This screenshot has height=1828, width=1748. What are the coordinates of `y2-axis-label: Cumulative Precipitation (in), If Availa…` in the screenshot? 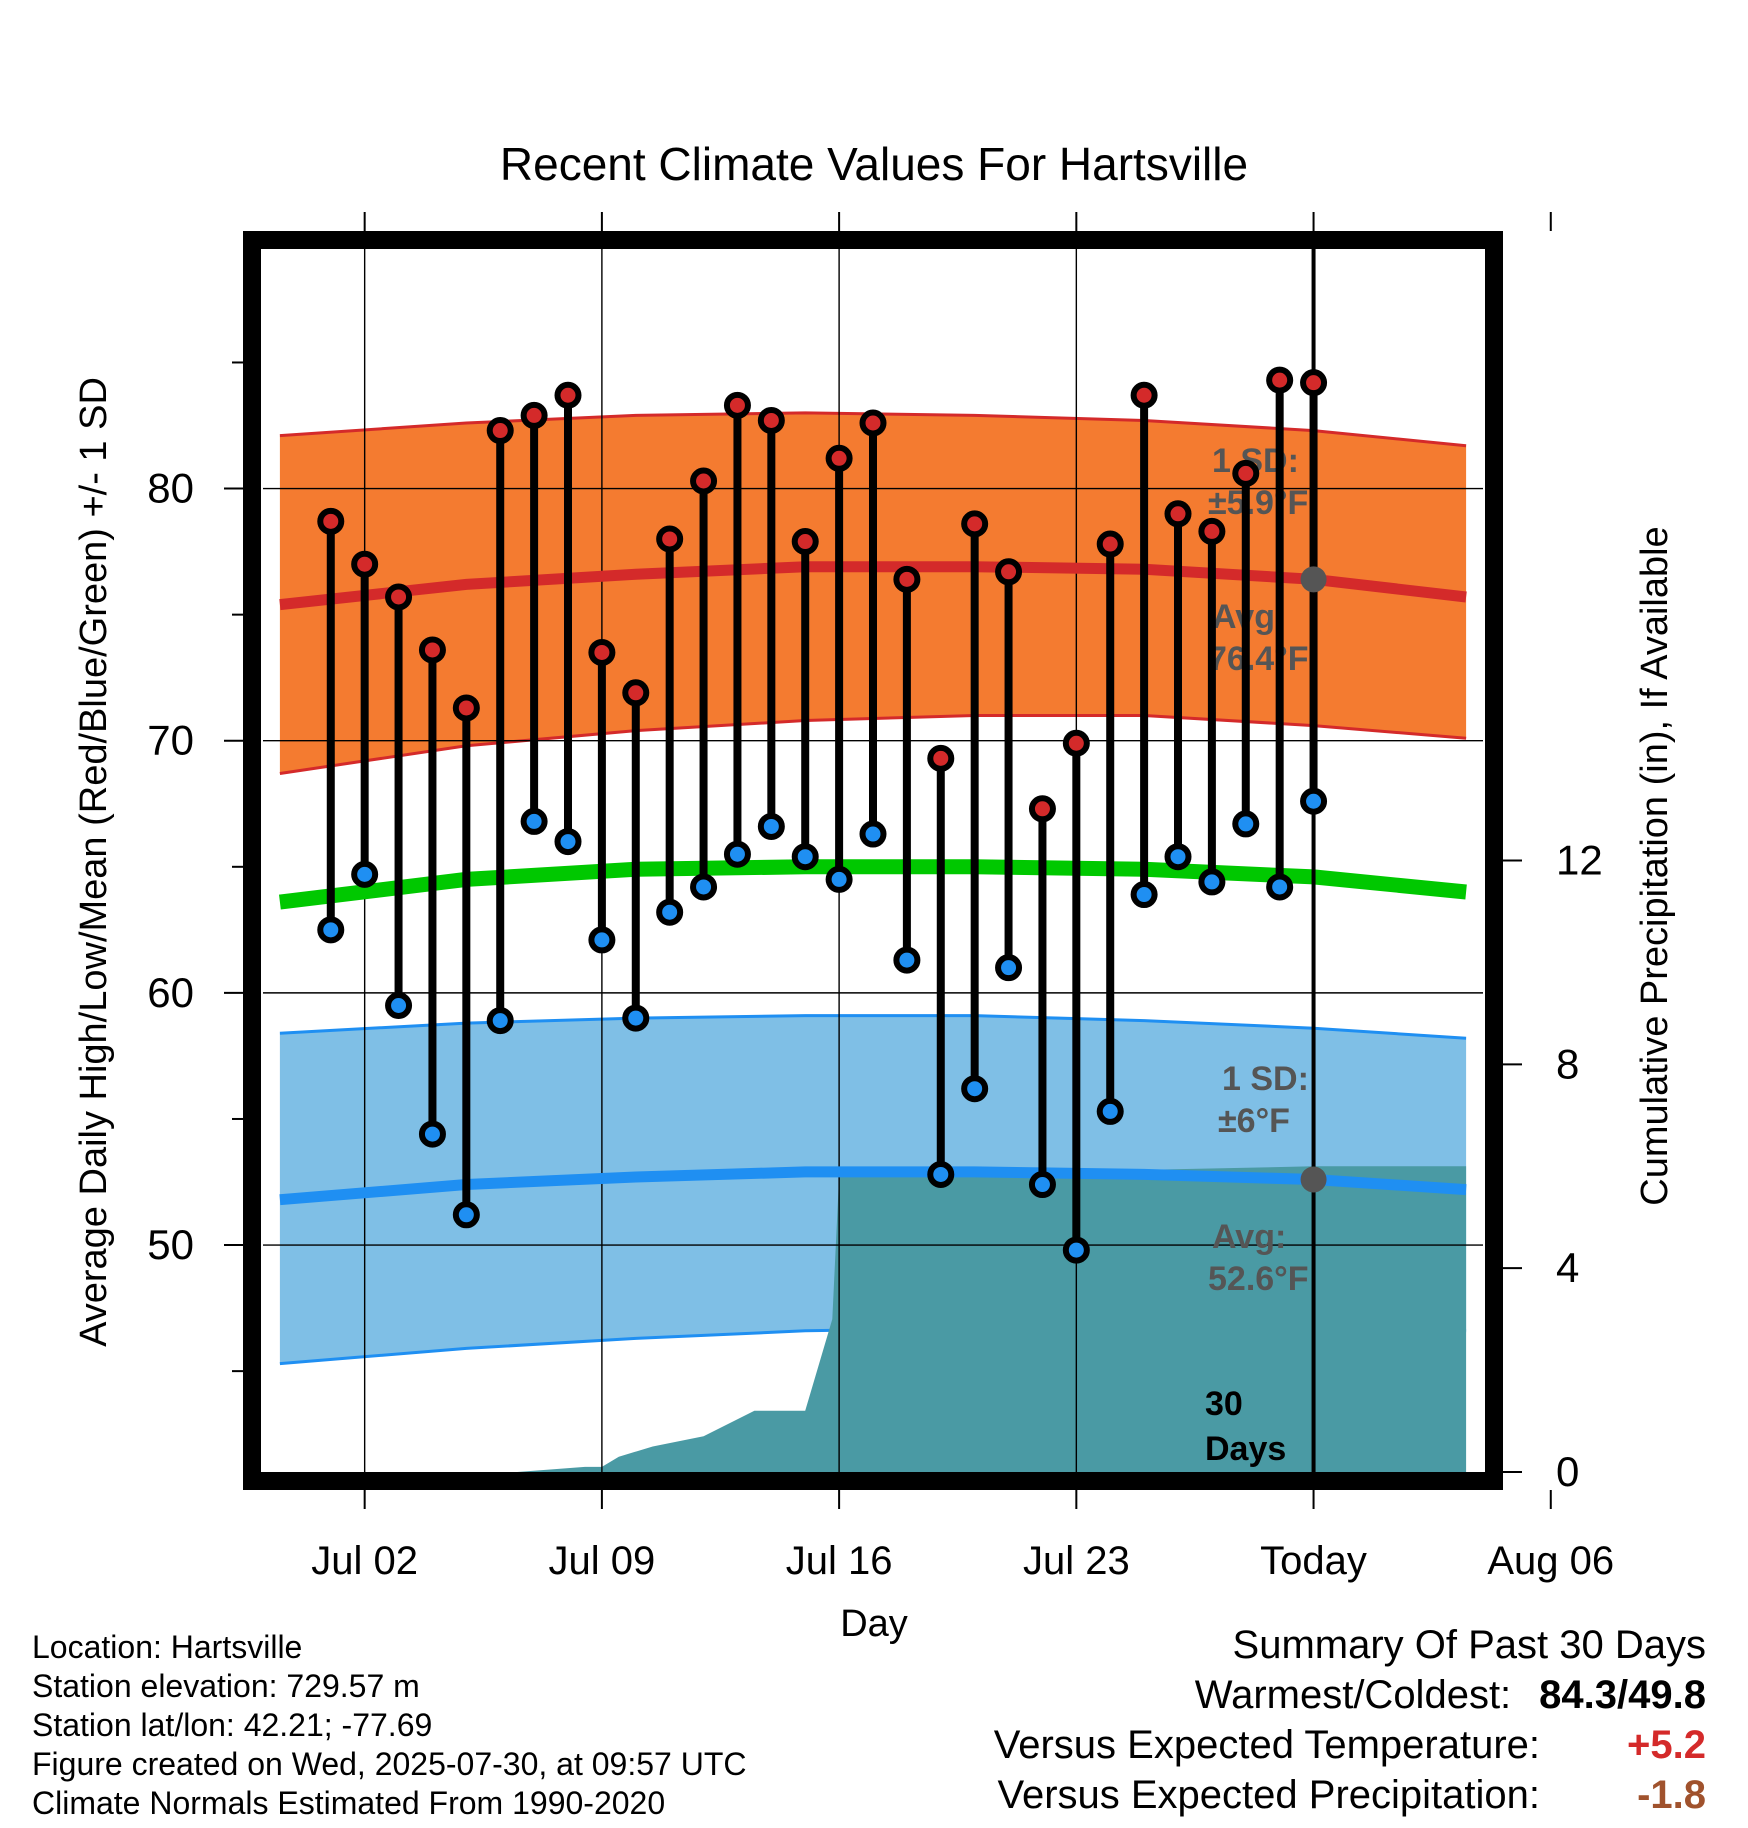 It's located at (1655, 865).